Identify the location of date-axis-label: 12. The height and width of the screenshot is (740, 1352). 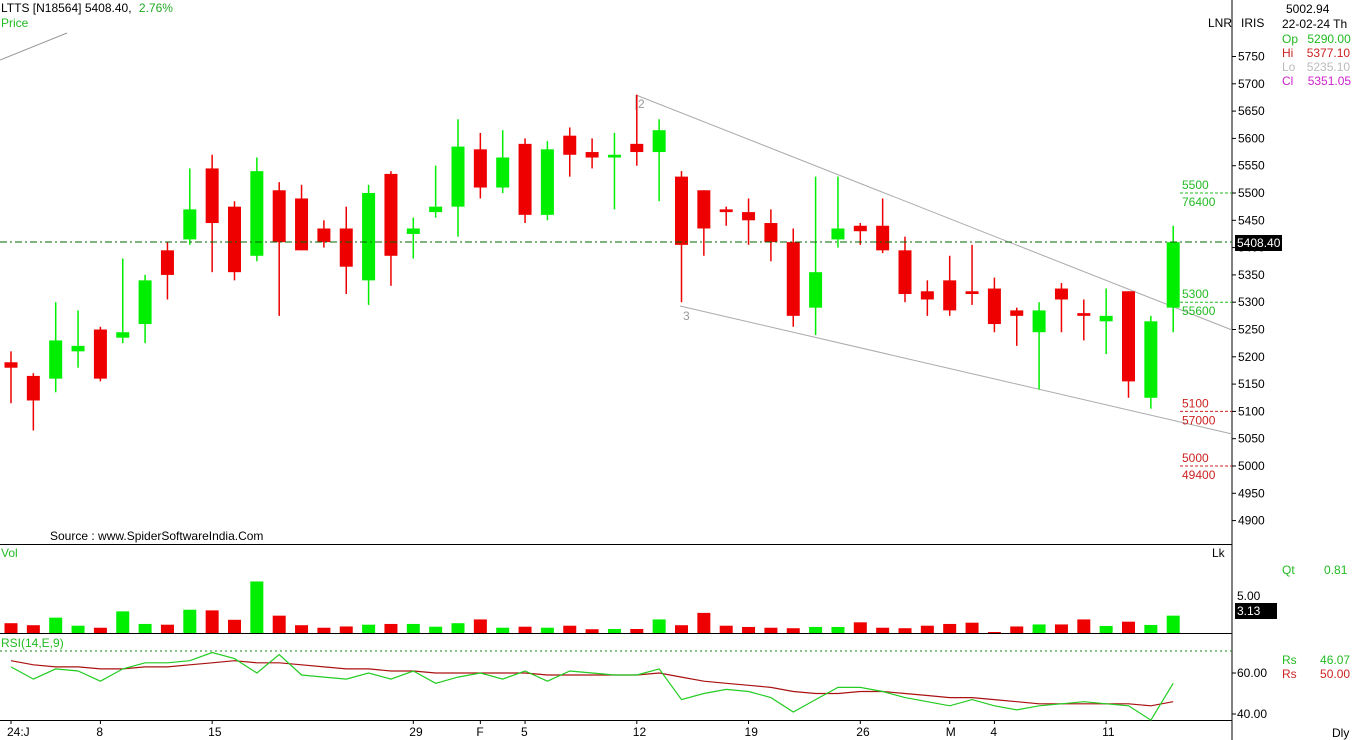
(640, 732).